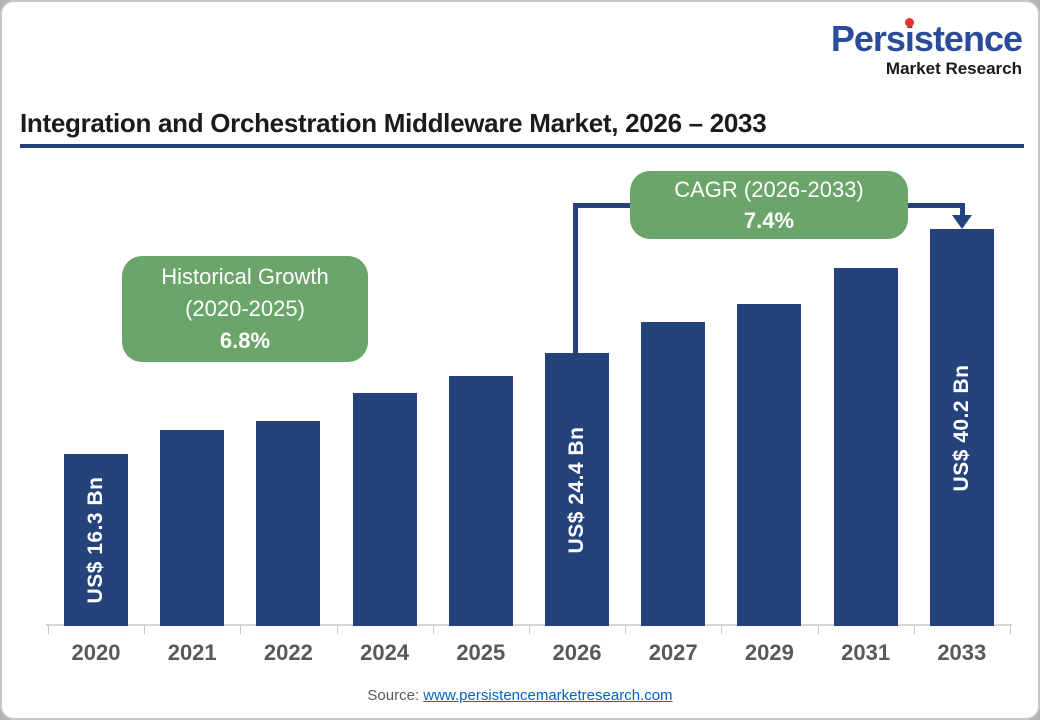  I want to click on bar-value-label-2033: US$ 40.2 Bn, so click(961, 427).